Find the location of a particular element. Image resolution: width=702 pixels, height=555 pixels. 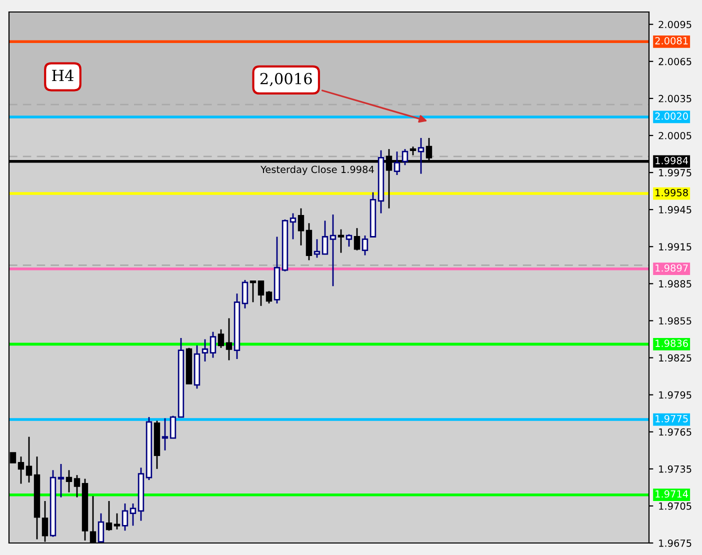

y-tick-label: 2.0035 is located at coordinates (675, 98).